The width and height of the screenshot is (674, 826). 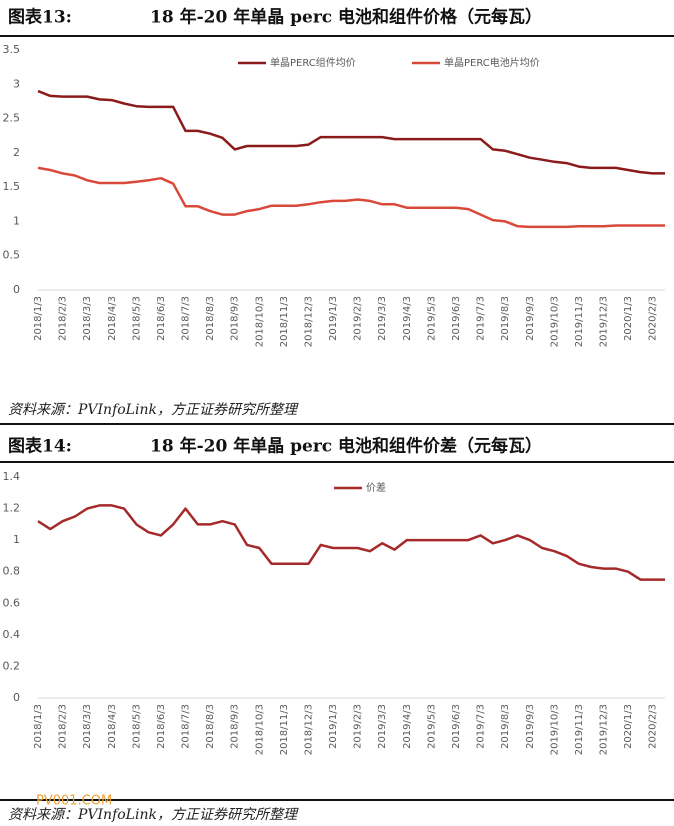 What do you see at coordinates (376, 487) in the screenshot?
I see `legend-label: 价差` at bounding box center [376, 487].